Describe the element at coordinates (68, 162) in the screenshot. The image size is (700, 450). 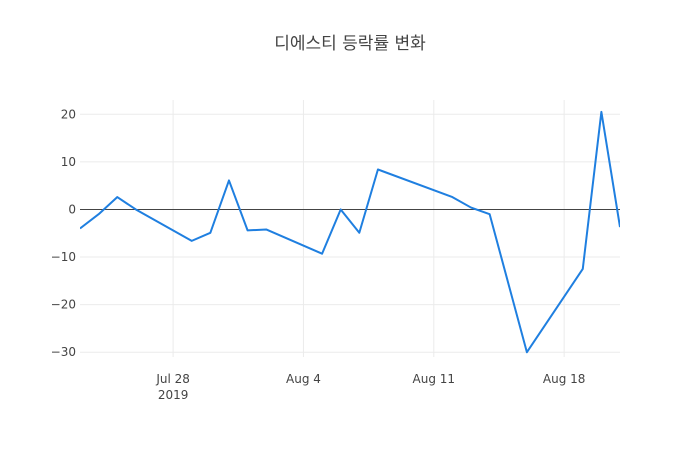
I see `y-tick-label: 10` at that location.